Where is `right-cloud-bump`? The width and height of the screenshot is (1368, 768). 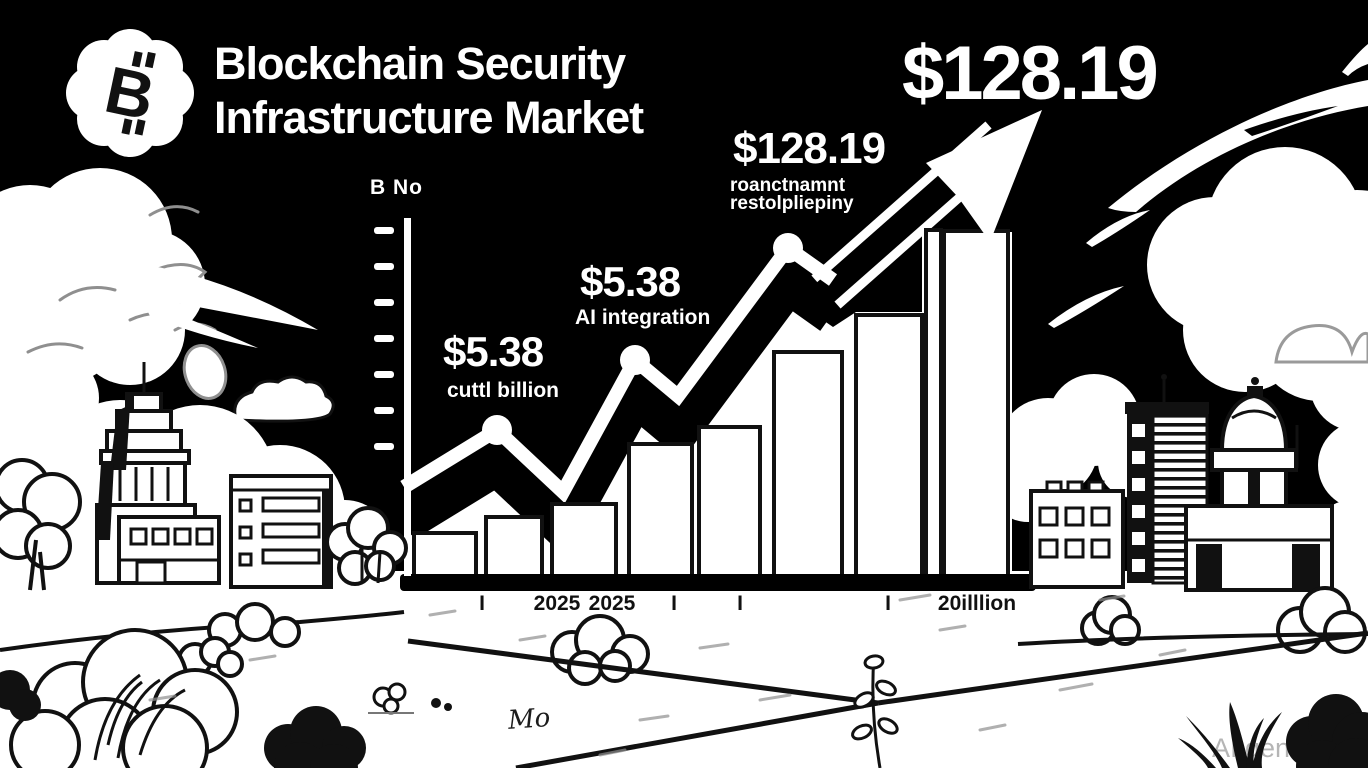
right-cloud-bump is located at coordinates (1321, 344).